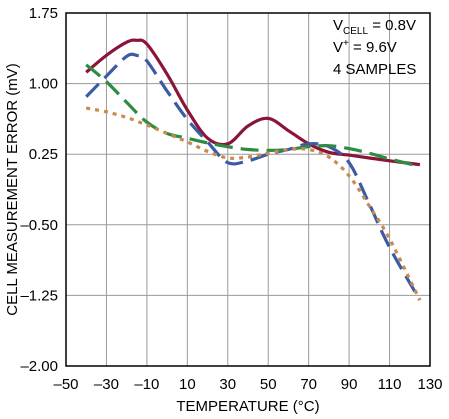  I want to click on x-tick-label: 50, so click(268, 384).